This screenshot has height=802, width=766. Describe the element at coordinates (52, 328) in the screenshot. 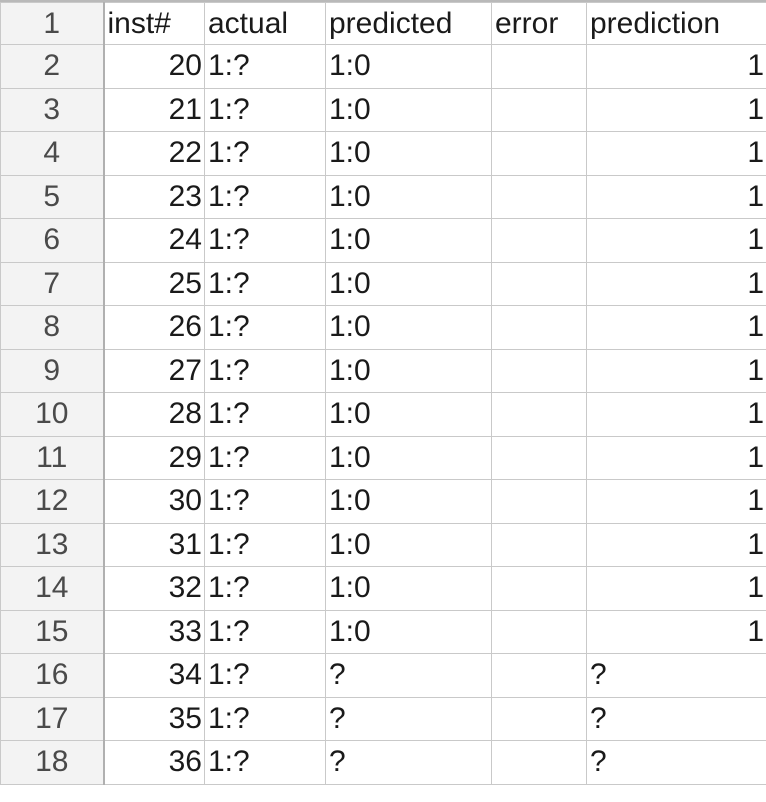

I see `row-header: 8` at that location.